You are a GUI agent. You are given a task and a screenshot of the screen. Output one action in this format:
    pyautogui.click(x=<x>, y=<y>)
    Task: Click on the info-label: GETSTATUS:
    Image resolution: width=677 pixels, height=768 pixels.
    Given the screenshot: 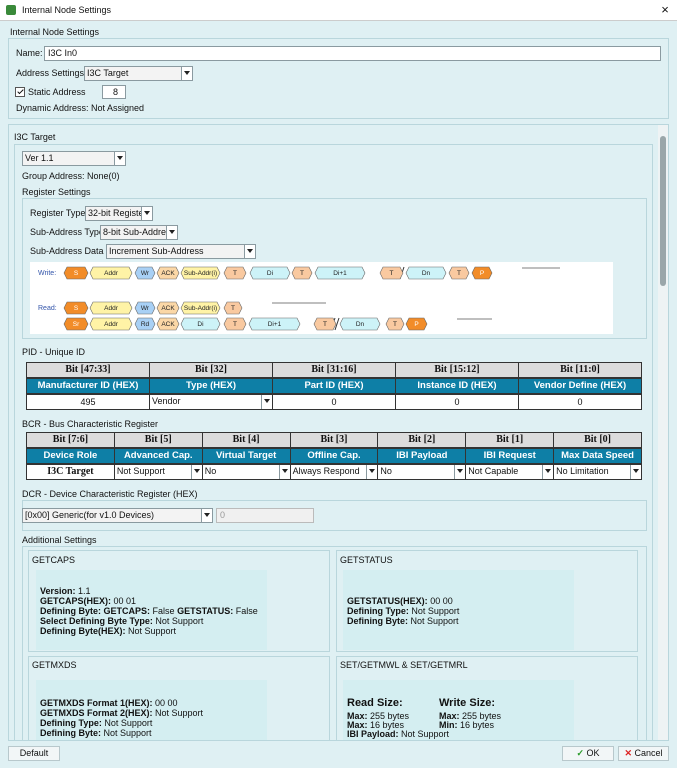 What is the action you would take?
    pyautogui.click(x=205, y=611)
    